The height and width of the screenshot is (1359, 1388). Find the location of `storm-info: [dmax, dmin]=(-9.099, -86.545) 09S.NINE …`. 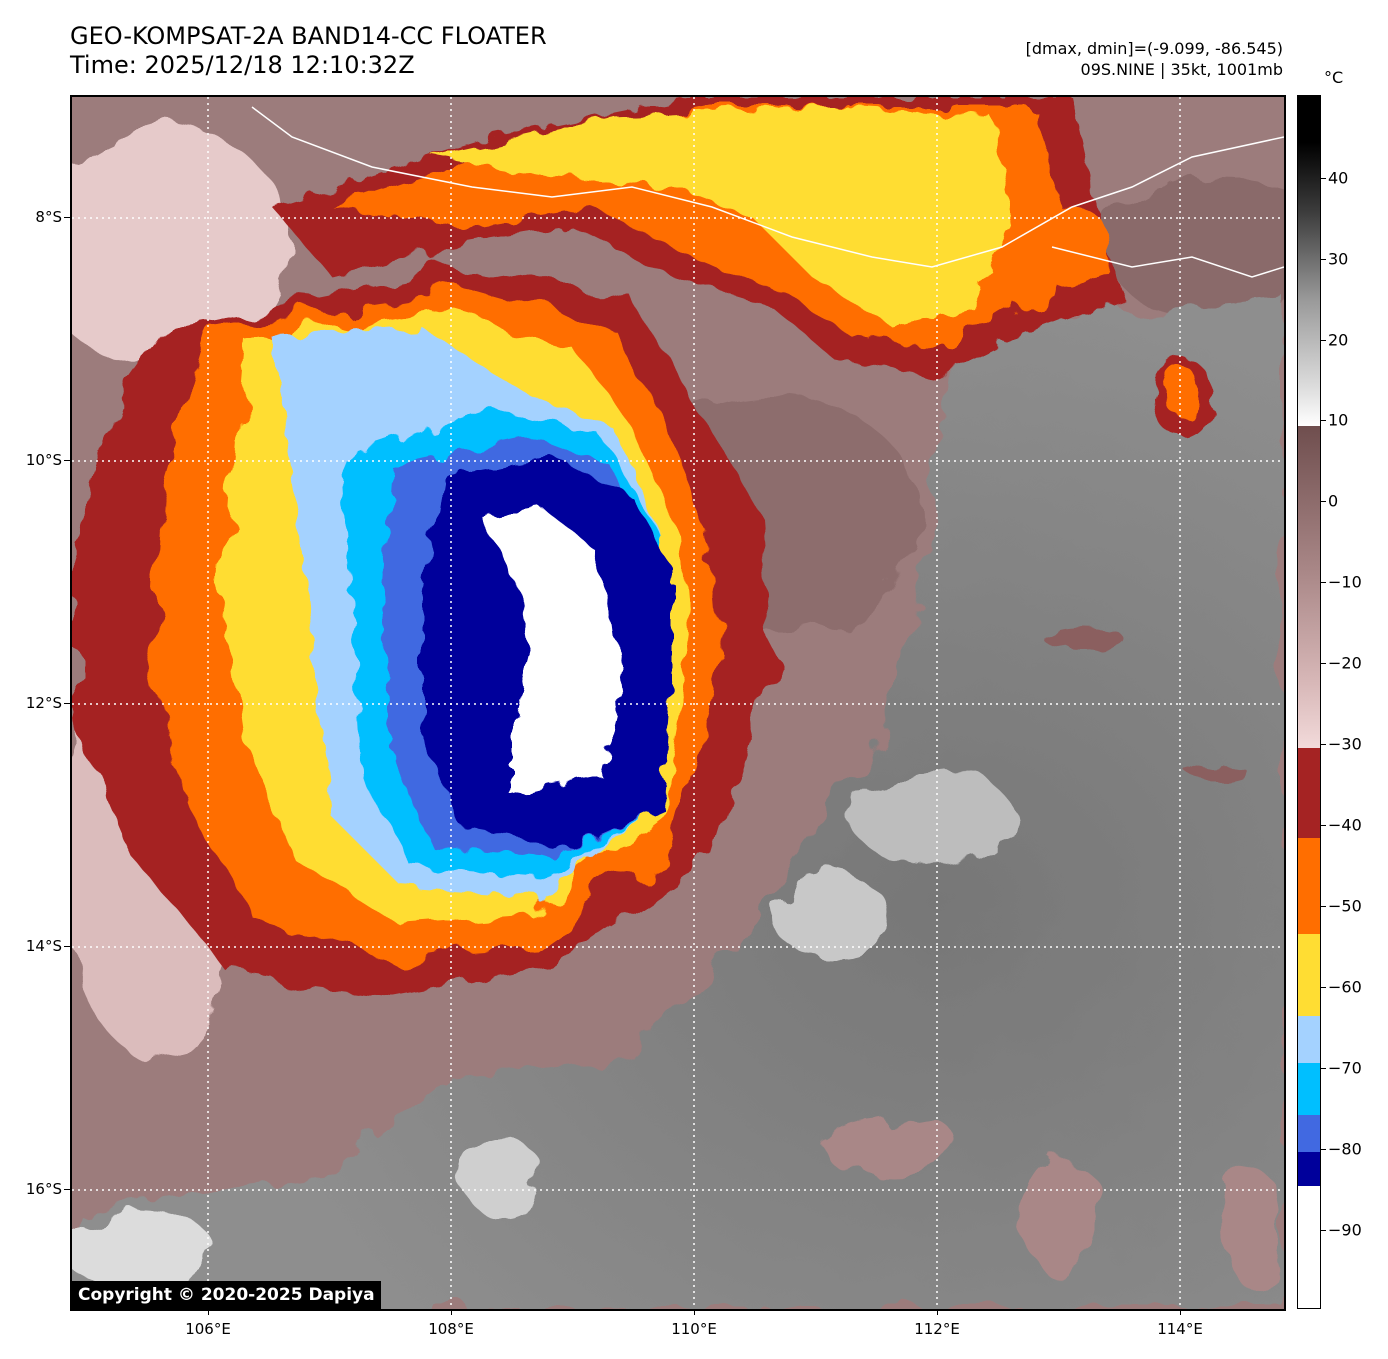

storm-info: [dmax, dmin]=(-9.099, -86.545) 09S.NINE … is located at coordinates (1154, 59).